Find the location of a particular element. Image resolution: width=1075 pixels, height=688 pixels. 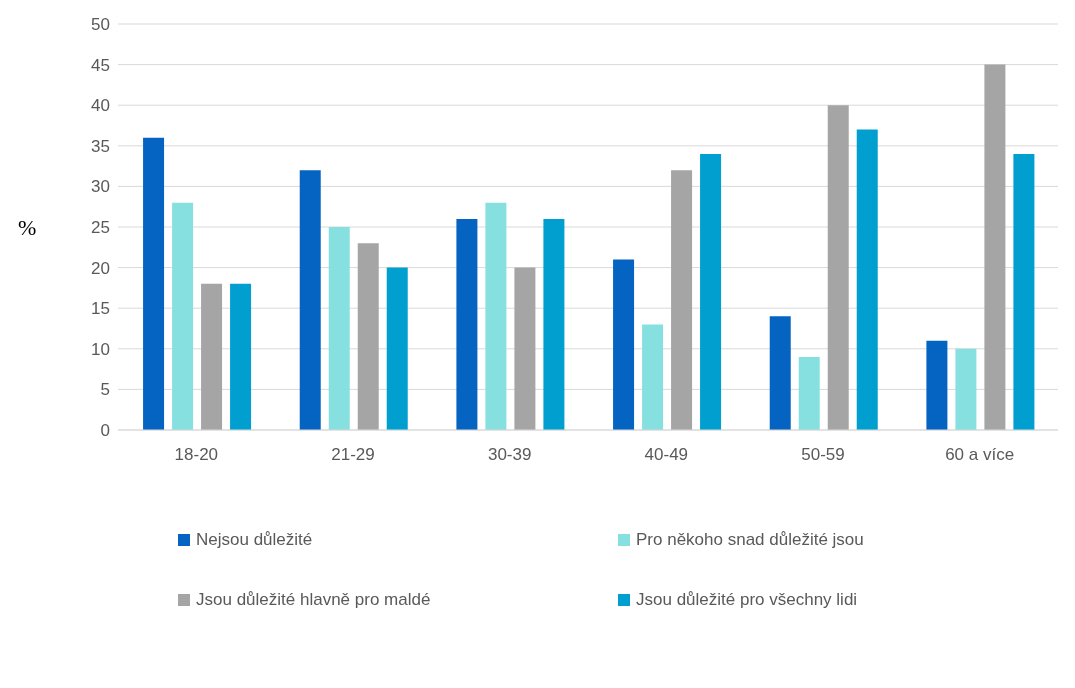

legend-label: Pro někoho snad důležité jsou is located at coordinates (750, 540).